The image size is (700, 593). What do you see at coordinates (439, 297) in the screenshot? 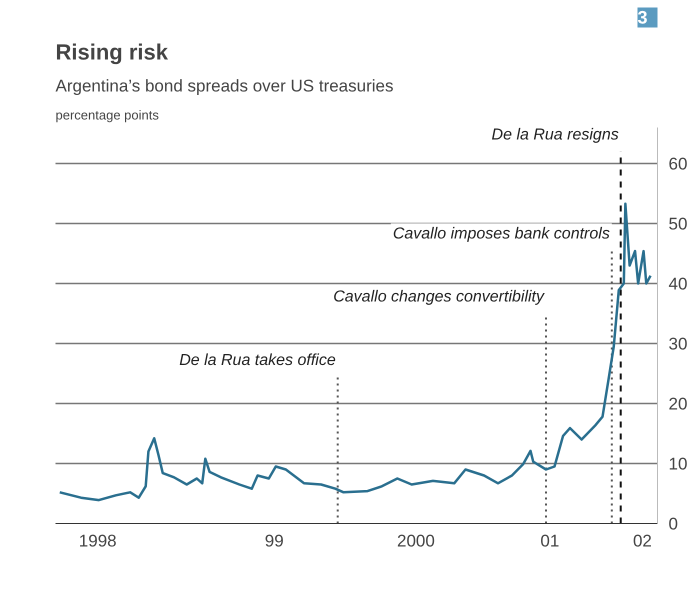
I see `ref-line-label: Cavallo changes convertibility` at bounding box center [439, 297].